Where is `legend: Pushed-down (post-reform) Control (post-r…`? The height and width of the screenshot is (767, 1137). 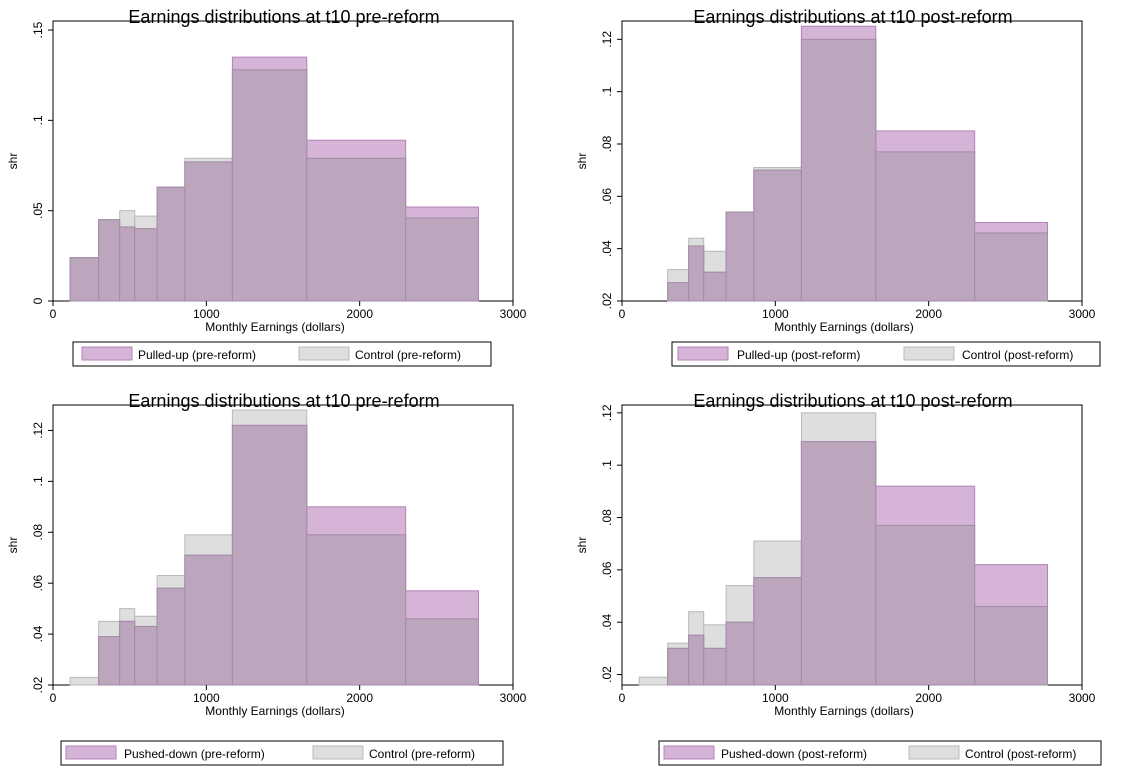 legend: Pushed-down (post-reform) Control (post-r… is located at coordinates (880, 753).